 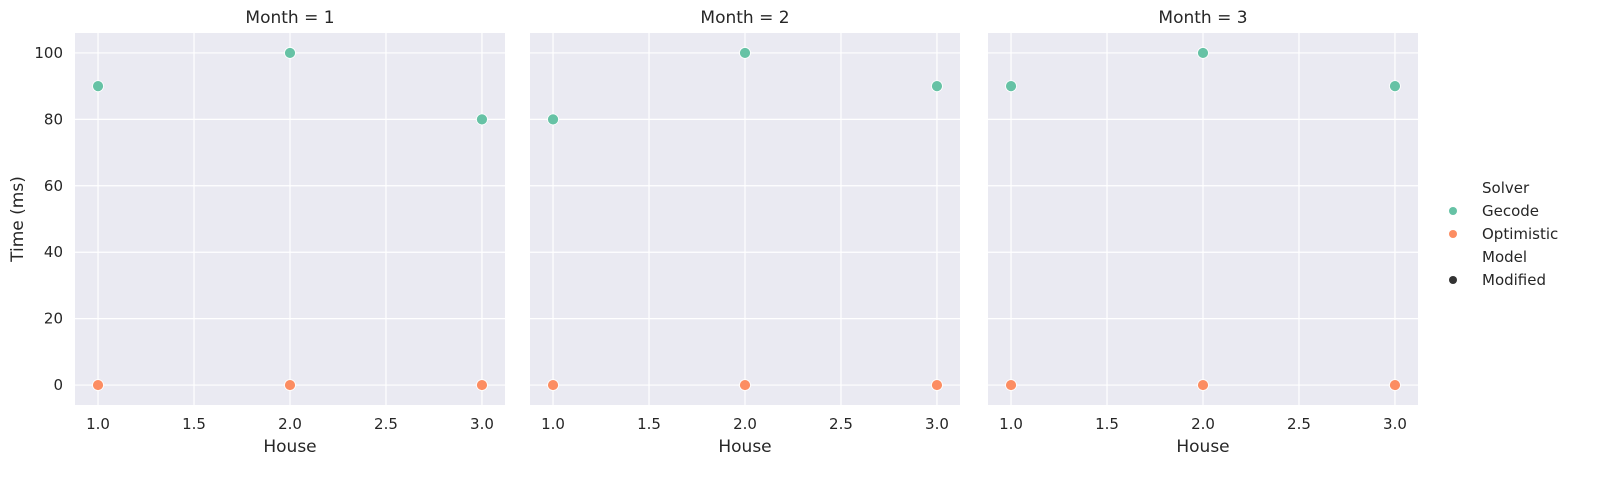 I want to click on legend-label: Gecode, so click(x=1510, y=211).